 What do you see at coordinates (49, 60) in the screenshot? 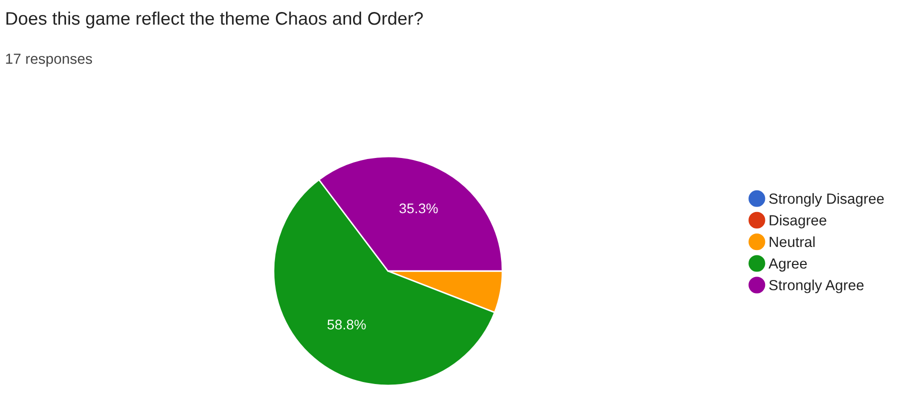
I see `text: 17 responses` at bounding box center [49, 60].